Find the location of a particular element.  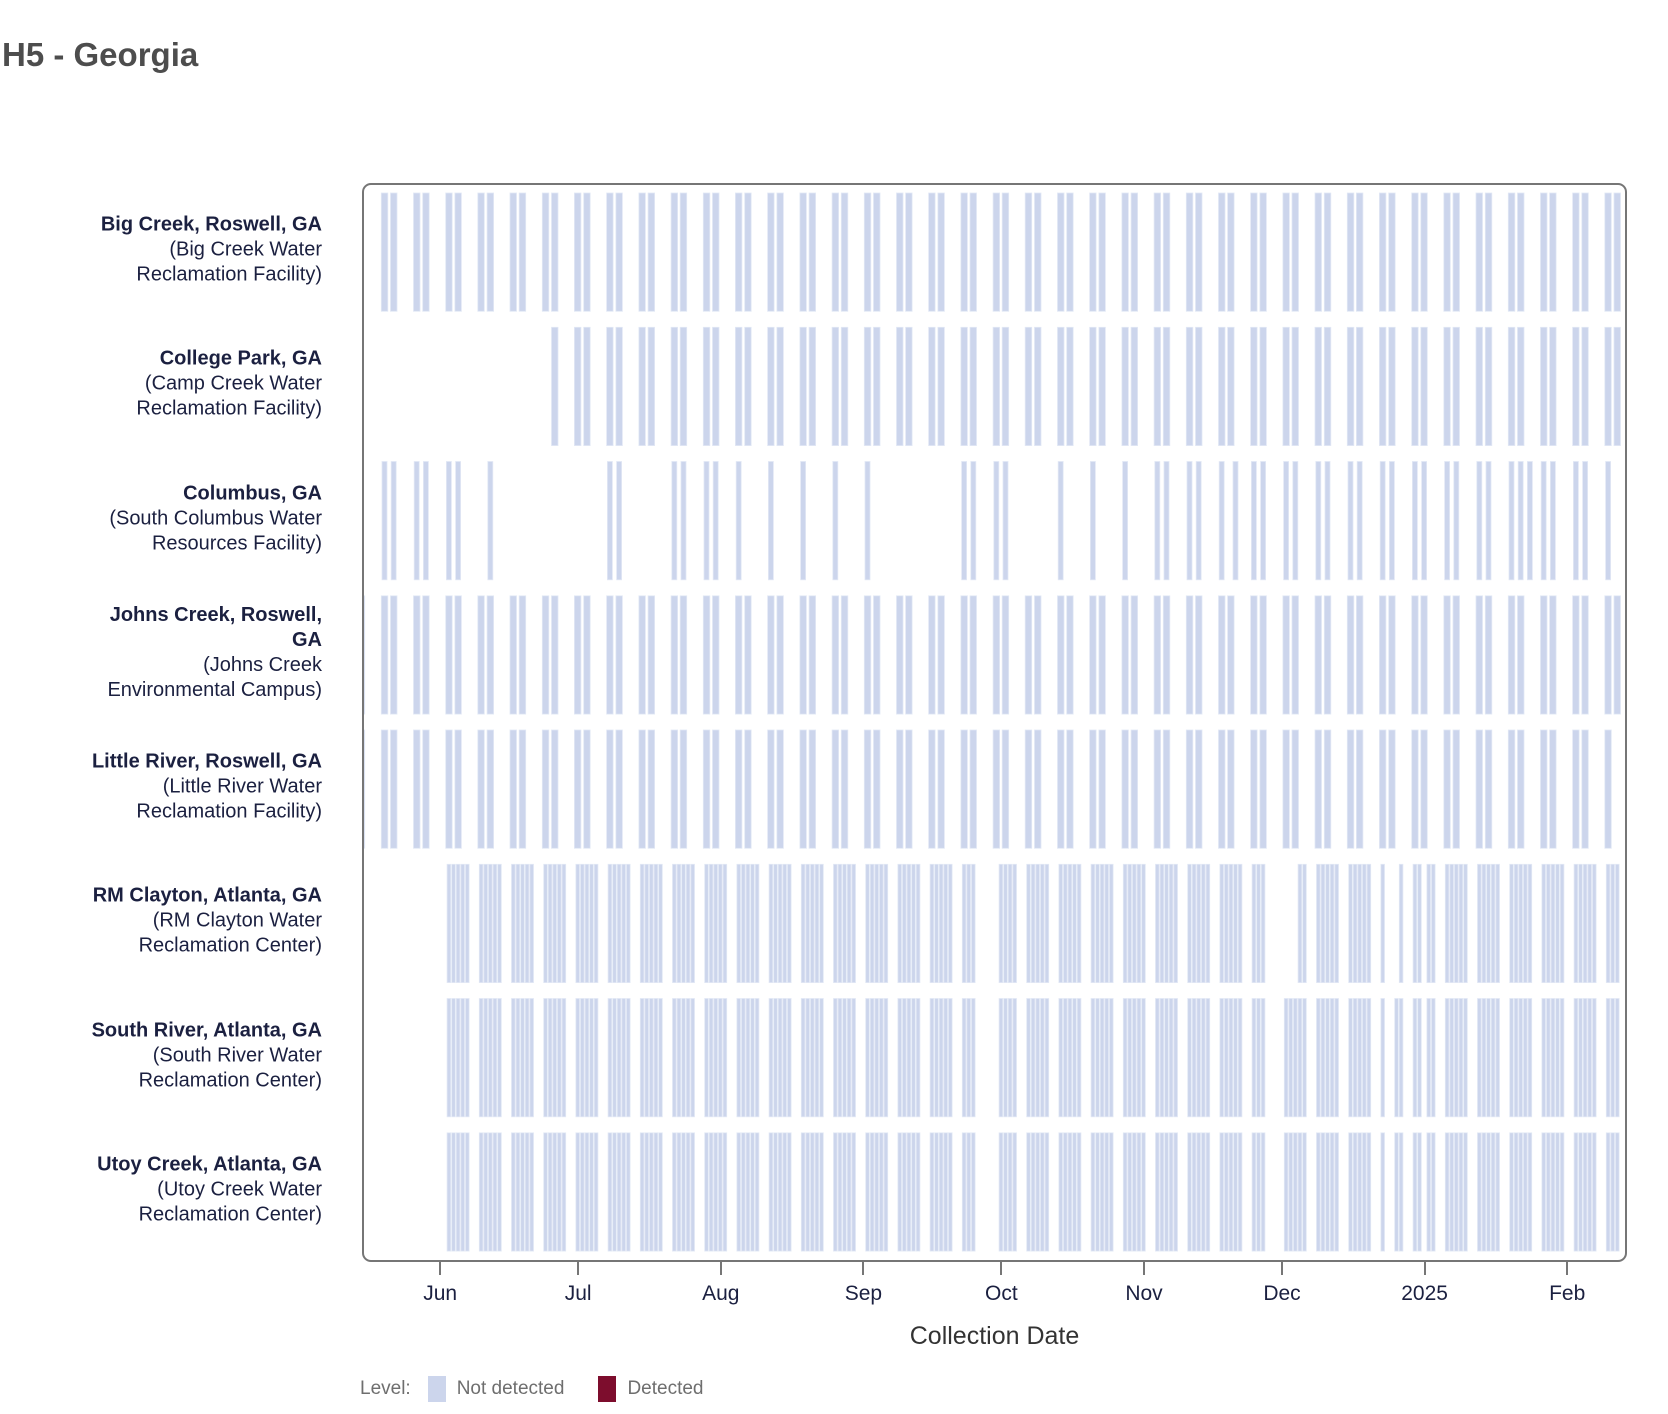

x-tick-label: Aug is located at coordinates (721, 1293).